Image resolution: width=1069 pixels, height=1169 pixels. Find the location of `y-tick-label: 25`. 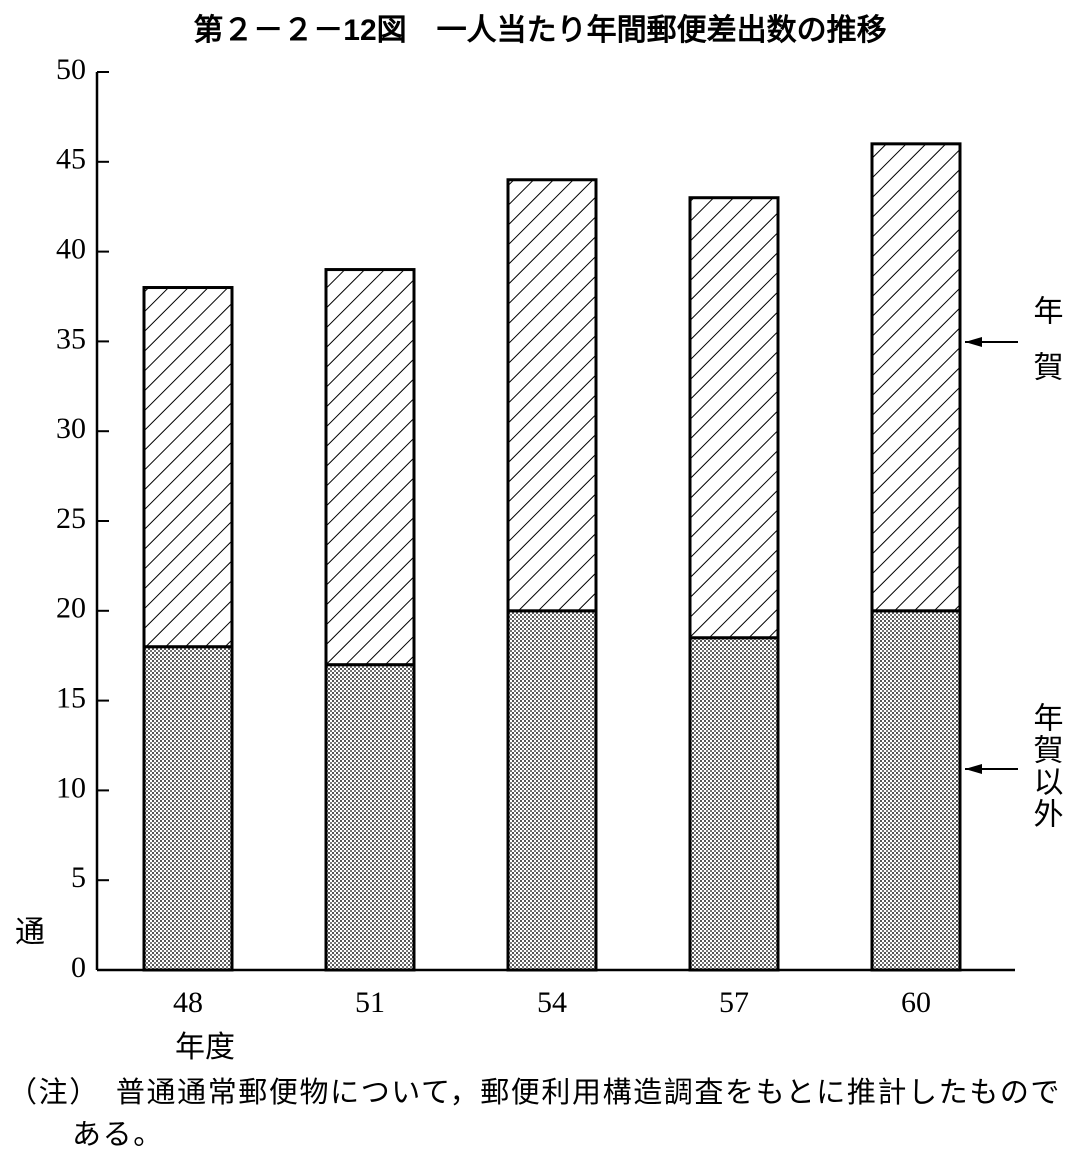

y-tick-label: 25 is located at coordinates (71, 518).